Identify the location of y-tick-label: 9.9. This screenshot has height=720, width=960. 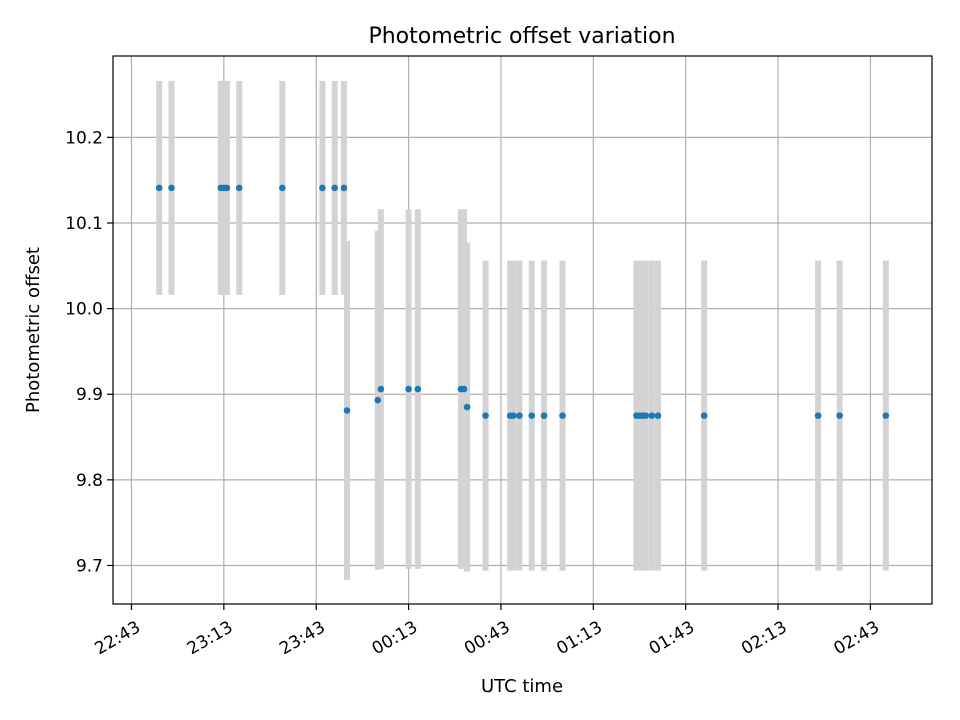
(89, 395).